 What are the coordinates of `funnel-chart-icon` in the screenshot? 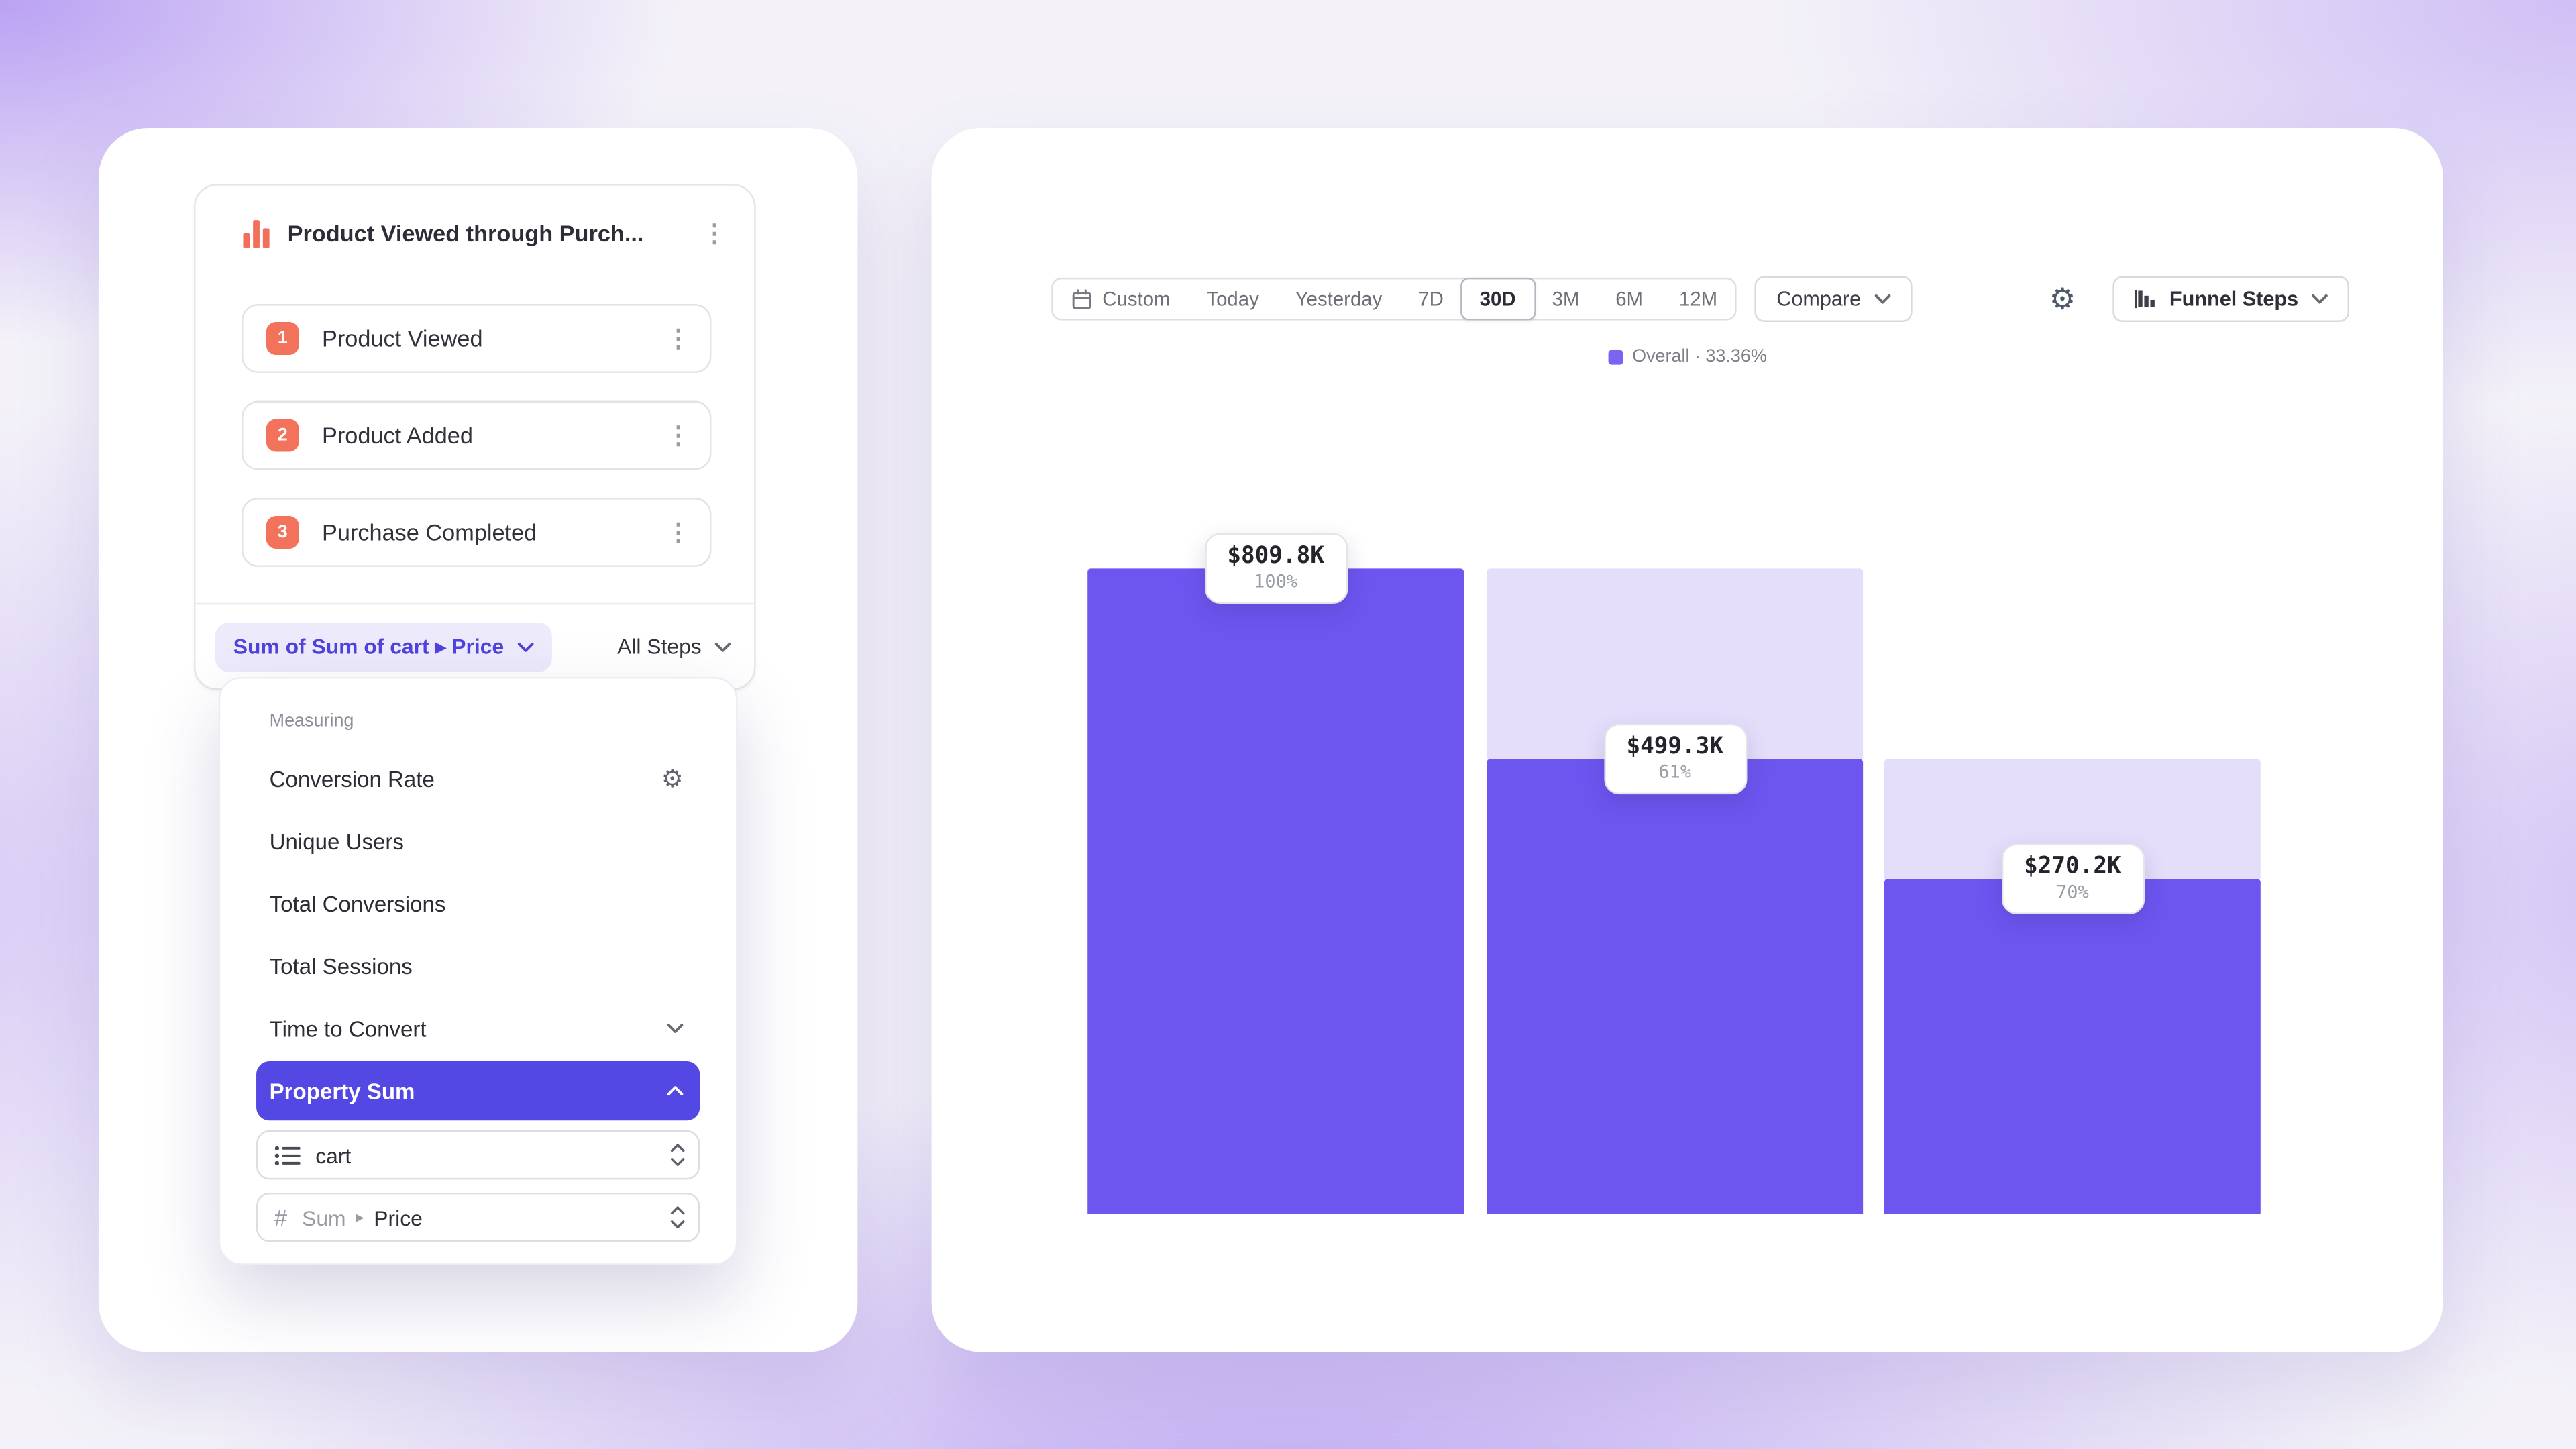 It's located at (256, 233).